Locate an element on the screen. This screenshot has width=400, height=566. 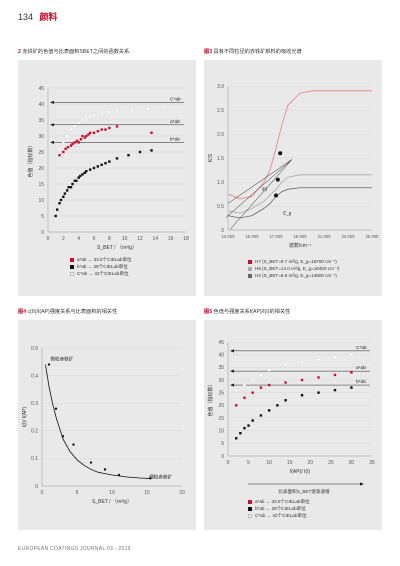
y-tick-label: 3.0 is located at coordinates (220, 87).